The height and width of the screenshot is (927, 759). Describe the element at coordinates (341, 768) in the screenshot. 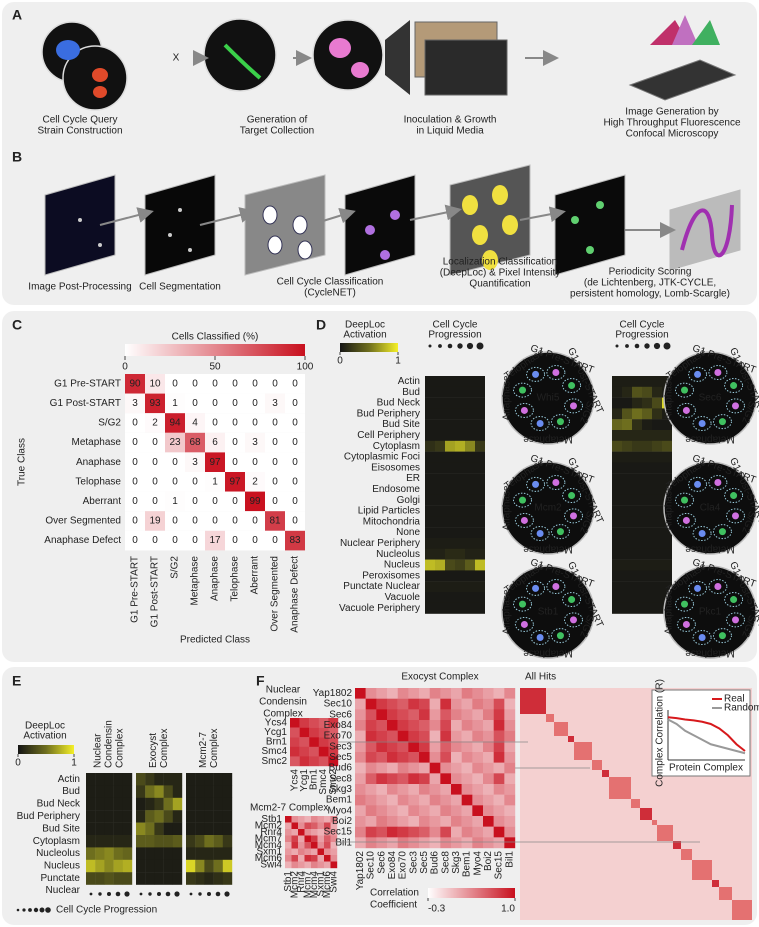

I see `gene-label: Bud6` at that location.